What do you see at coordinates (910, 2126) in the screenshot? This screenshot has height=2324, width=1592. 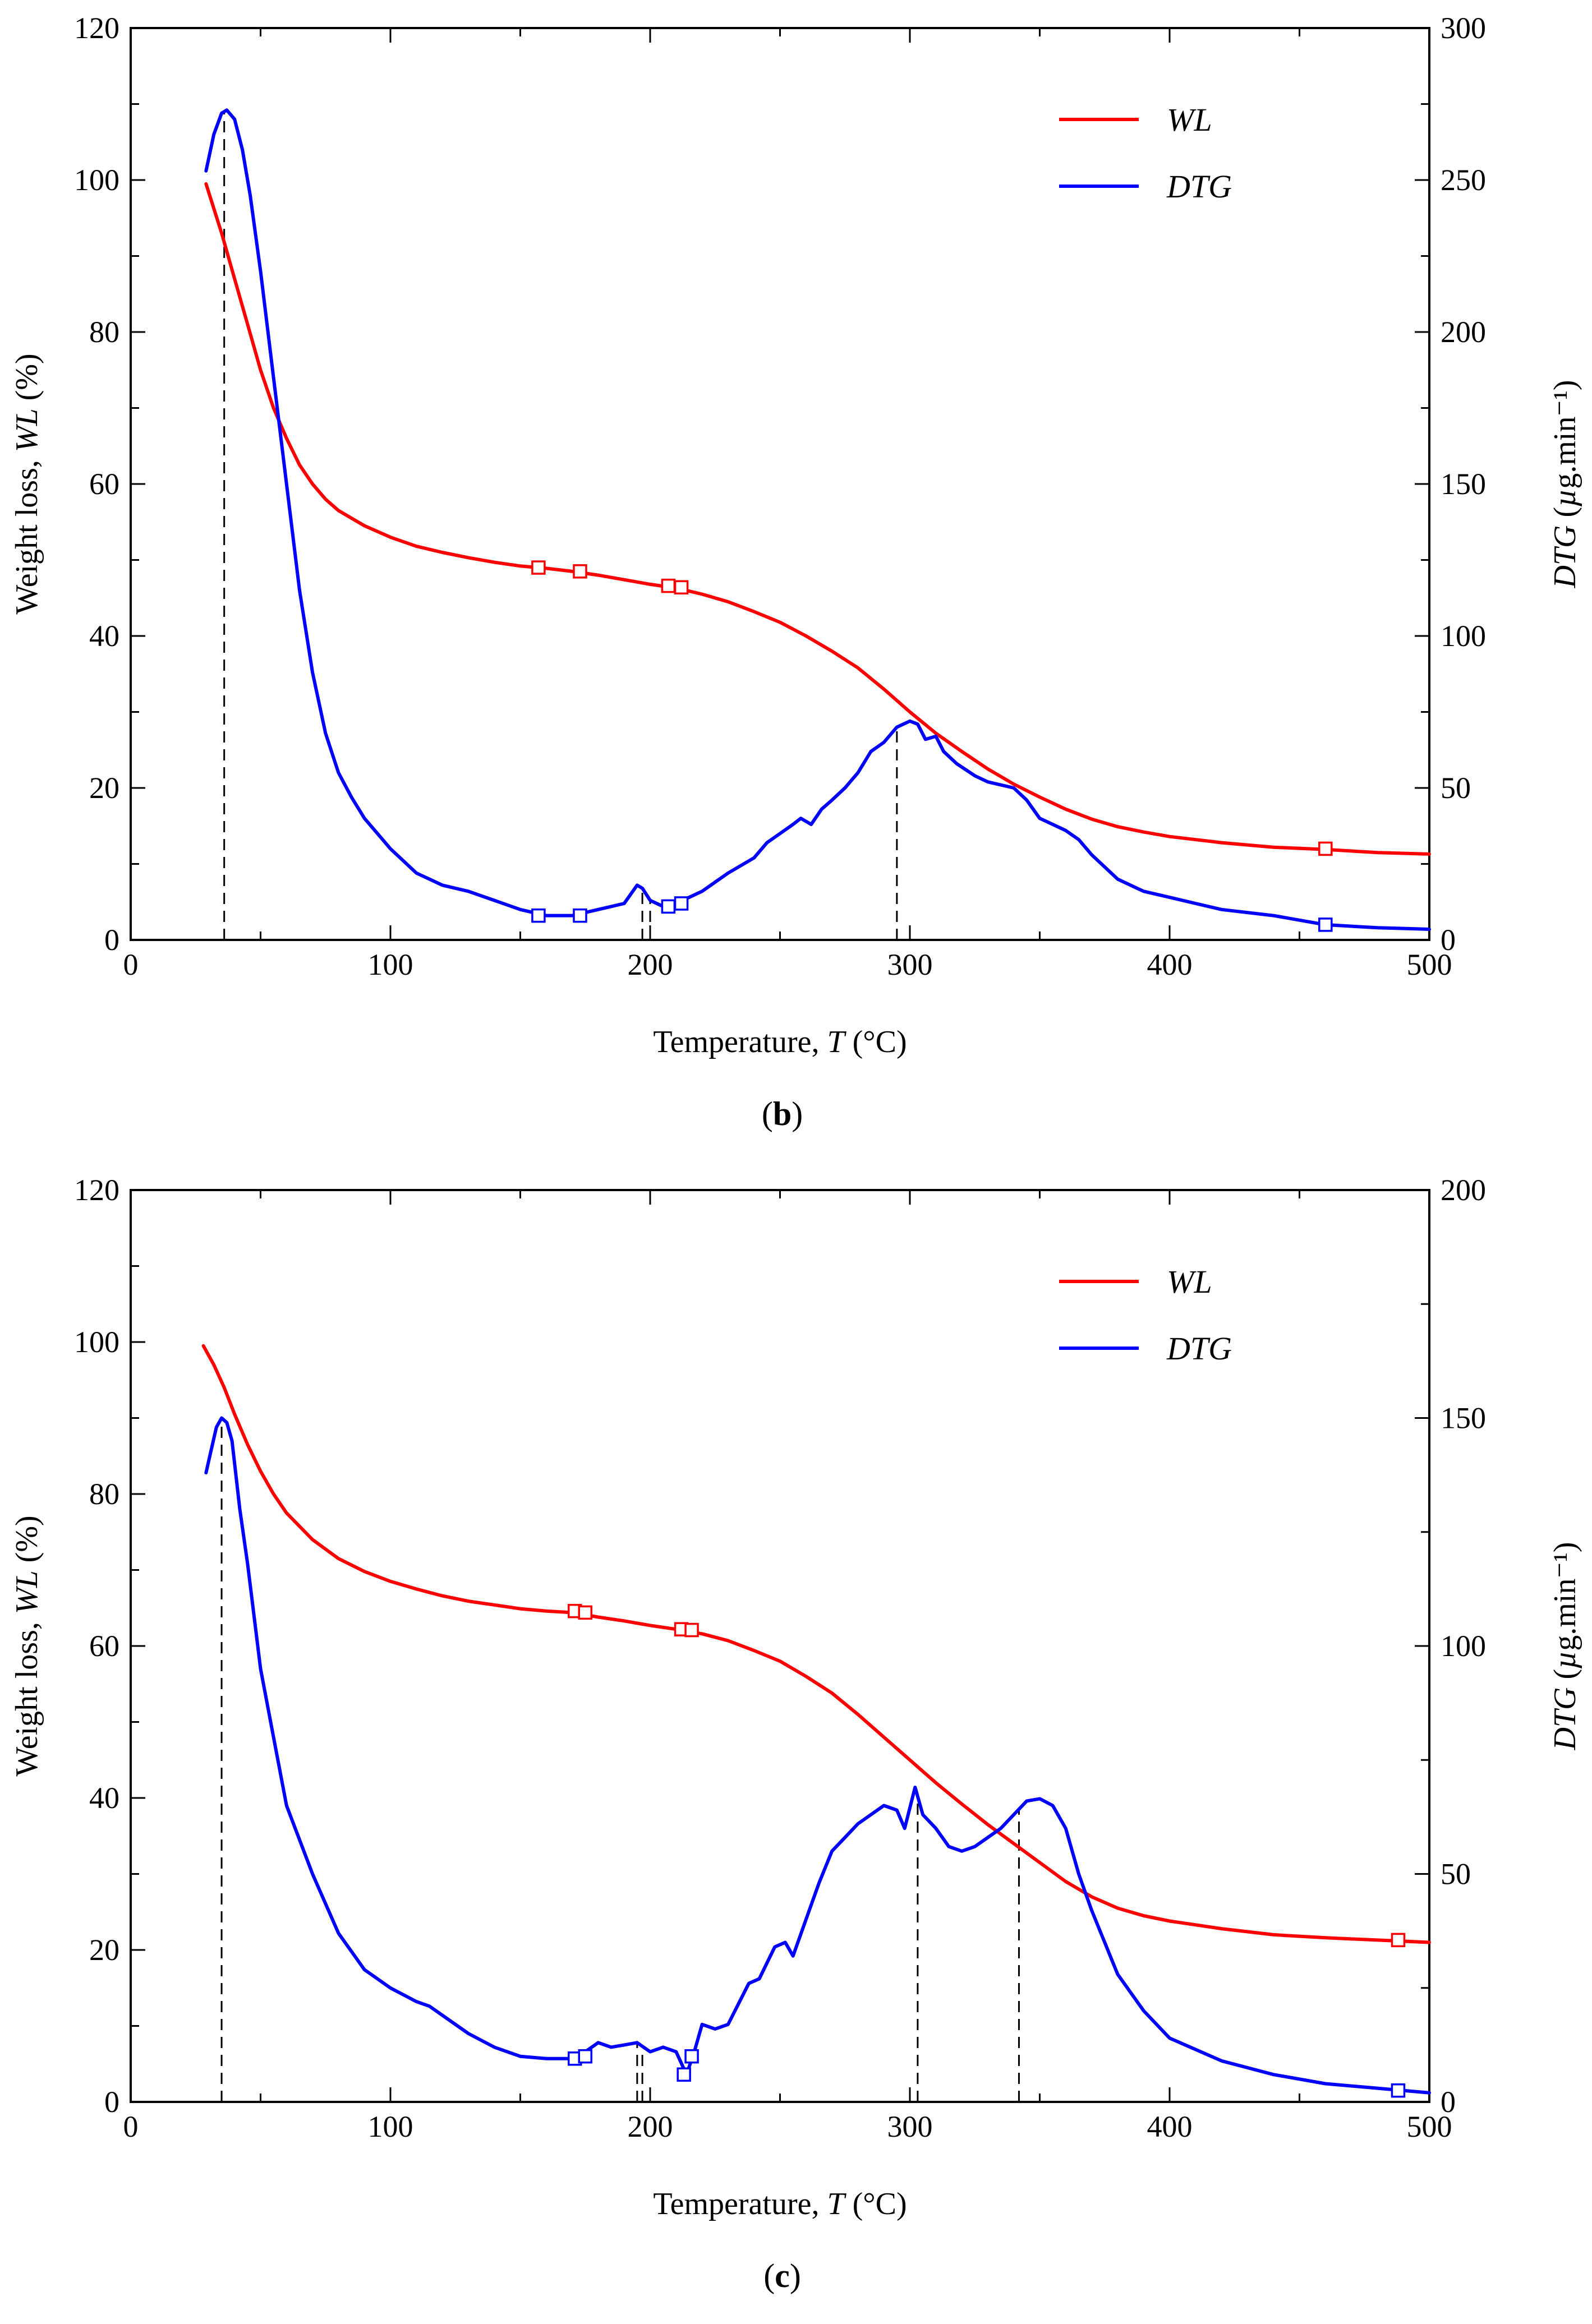 I see `chart-c-x-tick-label: 300` at bounding box center [910, 2126].